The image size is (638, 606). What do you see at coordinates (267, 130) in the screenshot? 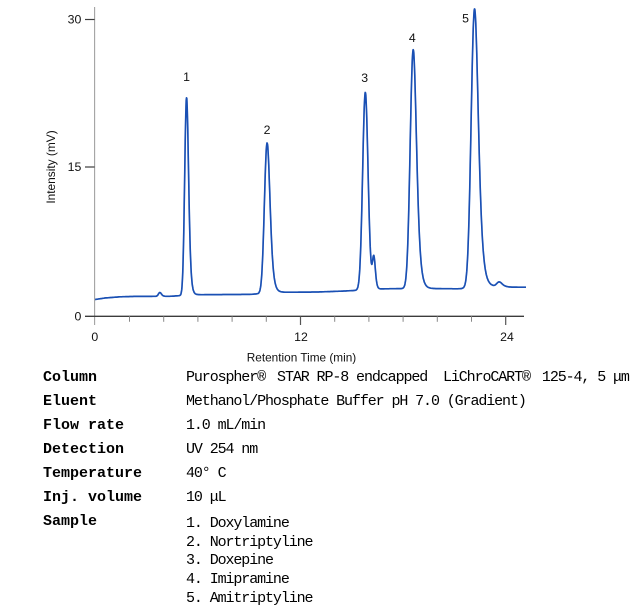
I see `svg-text: 2` at bounding box center [267, 130].